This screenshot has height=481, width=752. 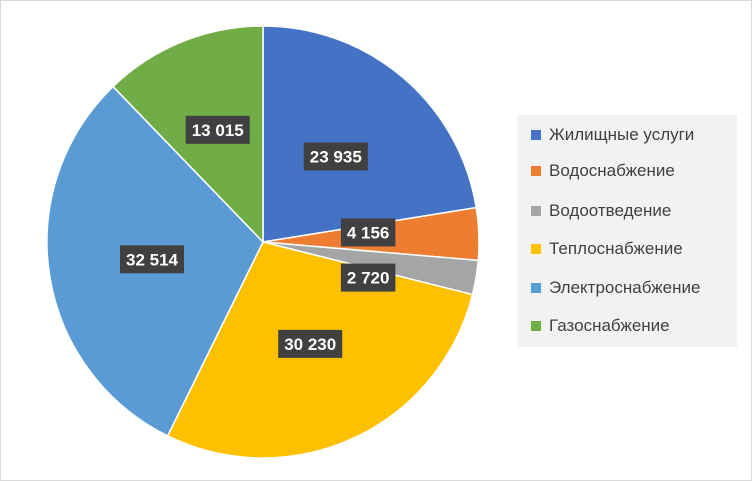 I want to click on data-label-text: 4 156, so click(x=368, y=232).